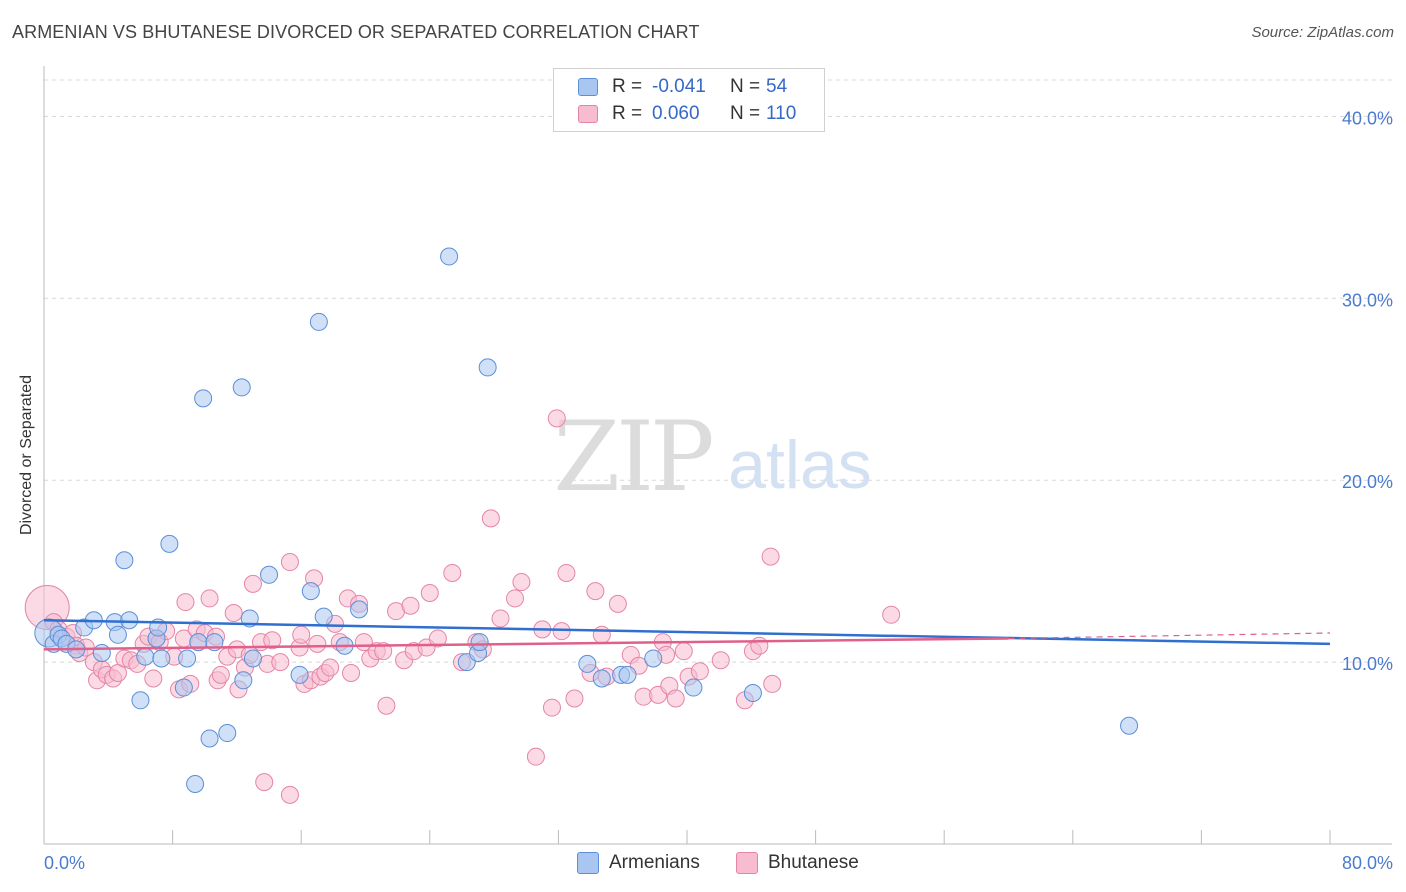  What do you see at coordinates (1367, 664) in the screenshot?
I see `y-tick-label: 10.0%` at bounding box center [1367, 664].